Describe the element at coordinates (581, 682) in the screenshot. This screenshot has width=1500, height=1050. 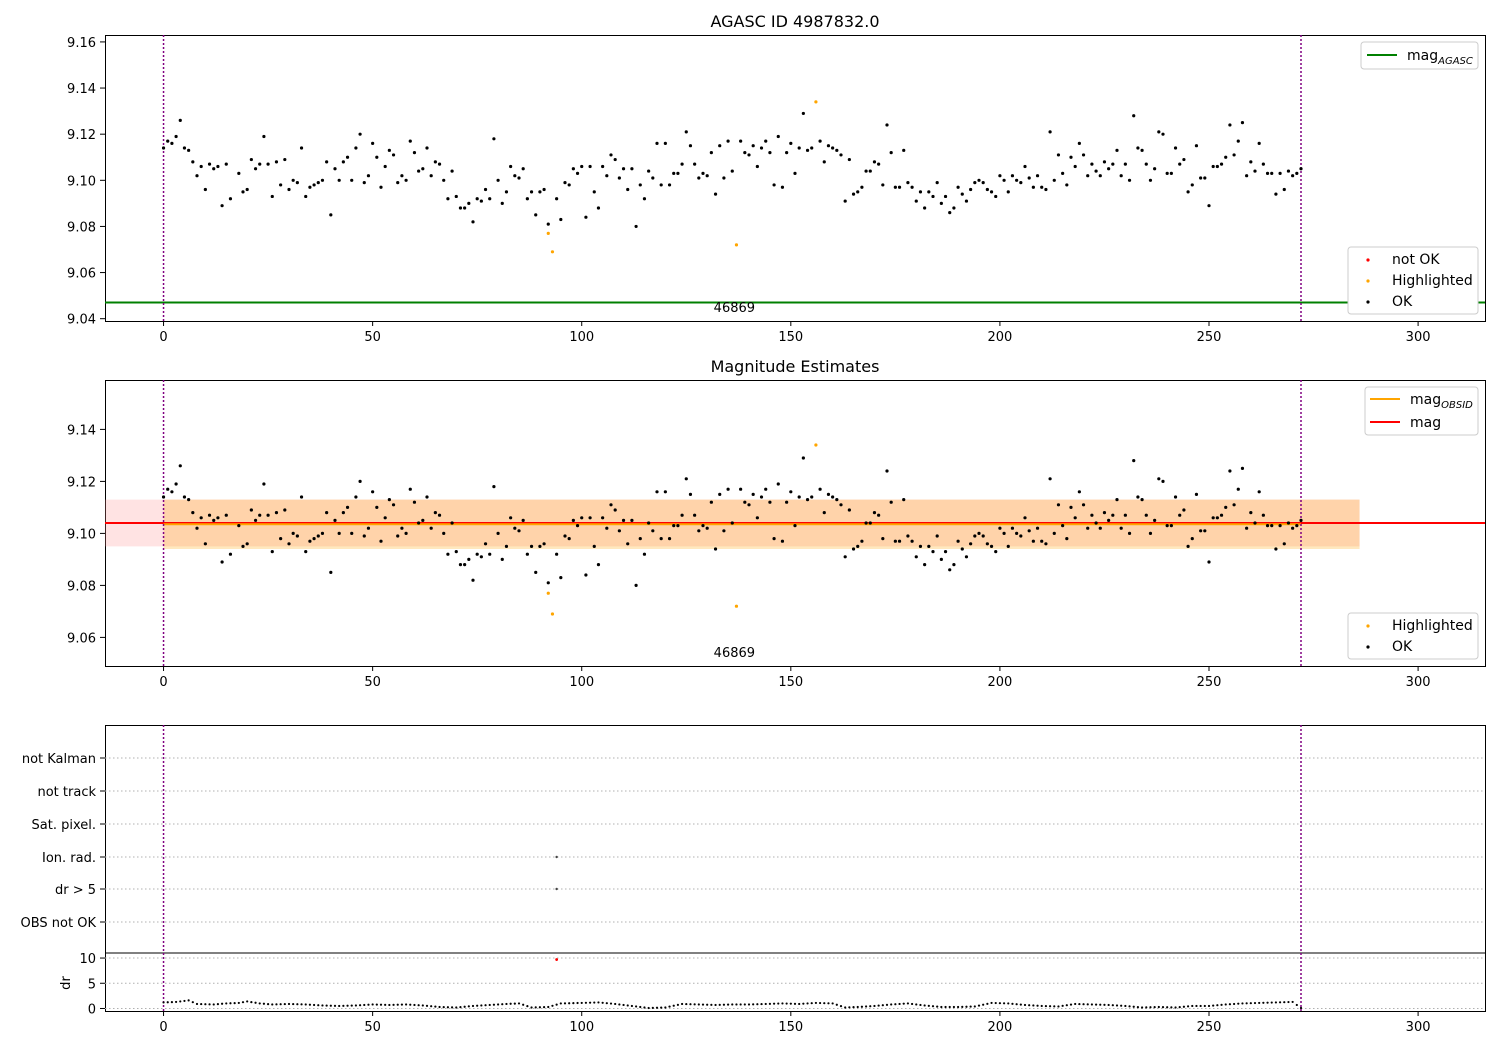
I see `x-tick-label: 100` at that location.